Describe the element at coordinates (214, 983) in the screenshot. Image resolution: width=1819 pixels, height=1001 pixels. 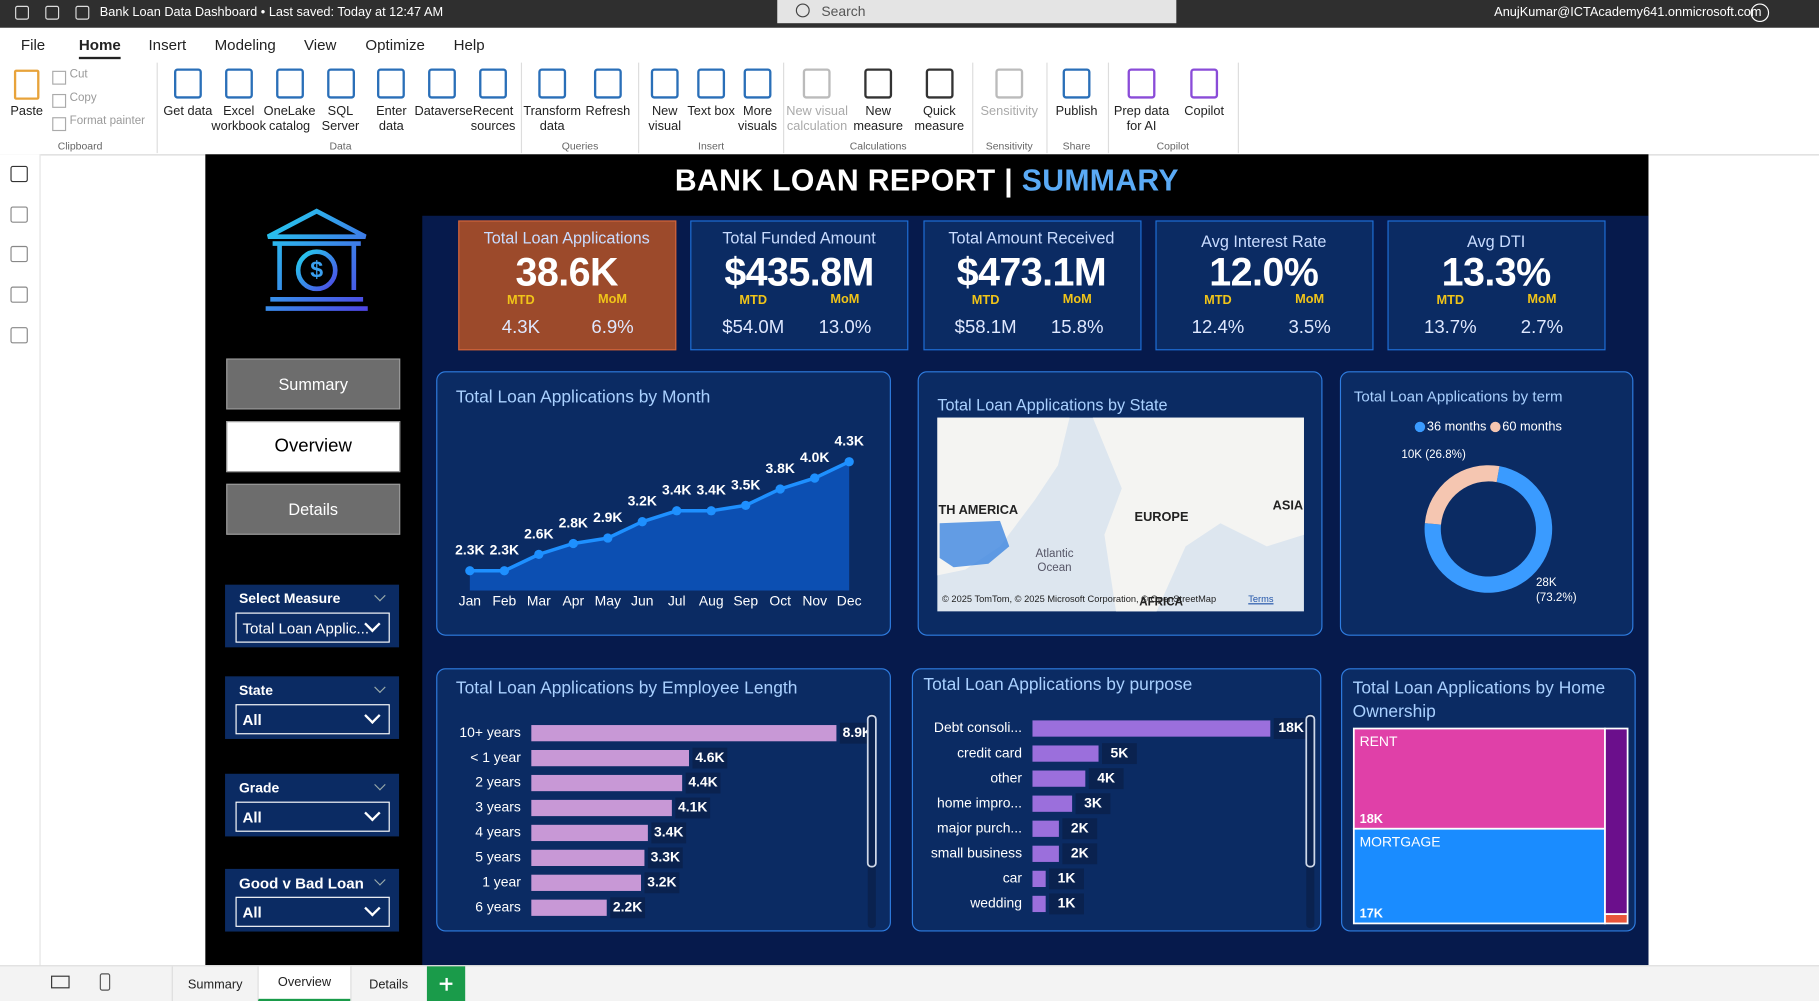
I see `page-tab: Summary` at that location.